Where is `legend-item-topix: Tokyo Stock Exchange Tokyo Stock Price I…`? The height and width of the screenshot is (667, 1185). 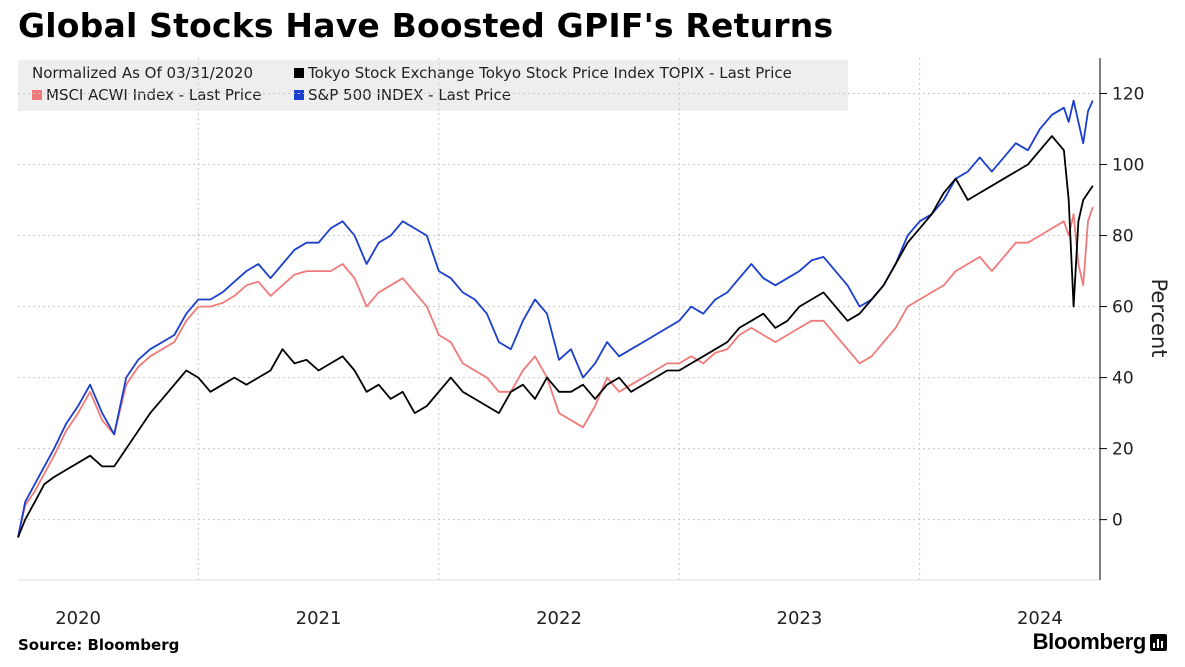 legend-item-topix: Tokyo Stock Exchange Tokyo Stock Price I… is located at coordinates (543, 73).